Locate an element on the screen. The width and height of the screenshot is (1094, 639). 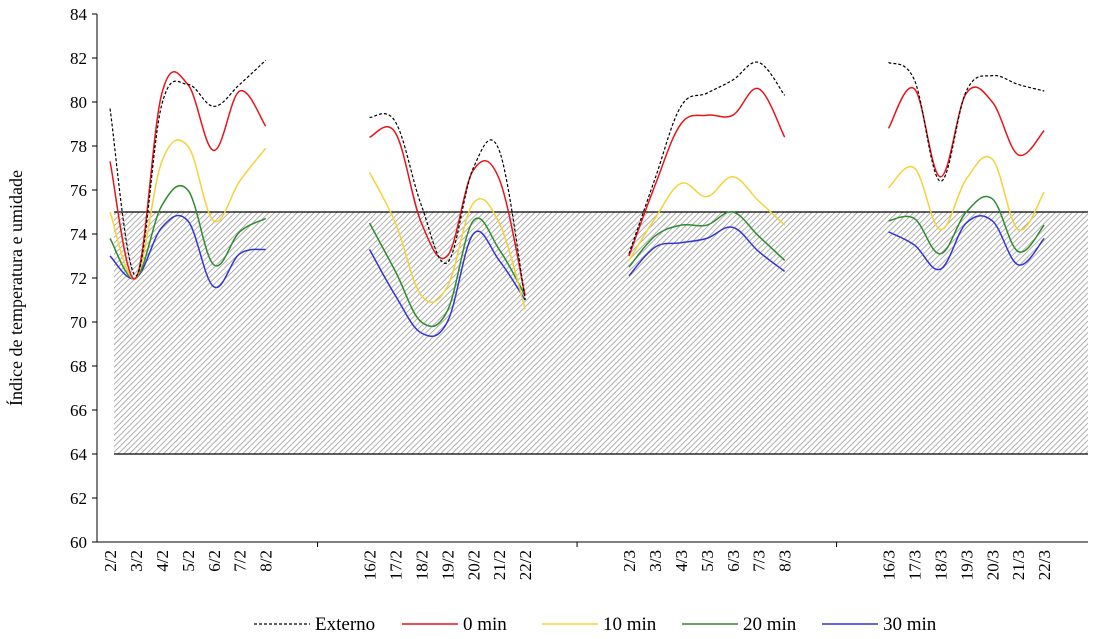
x-tick-label: 20/2 is located at coordinates (473, 565).